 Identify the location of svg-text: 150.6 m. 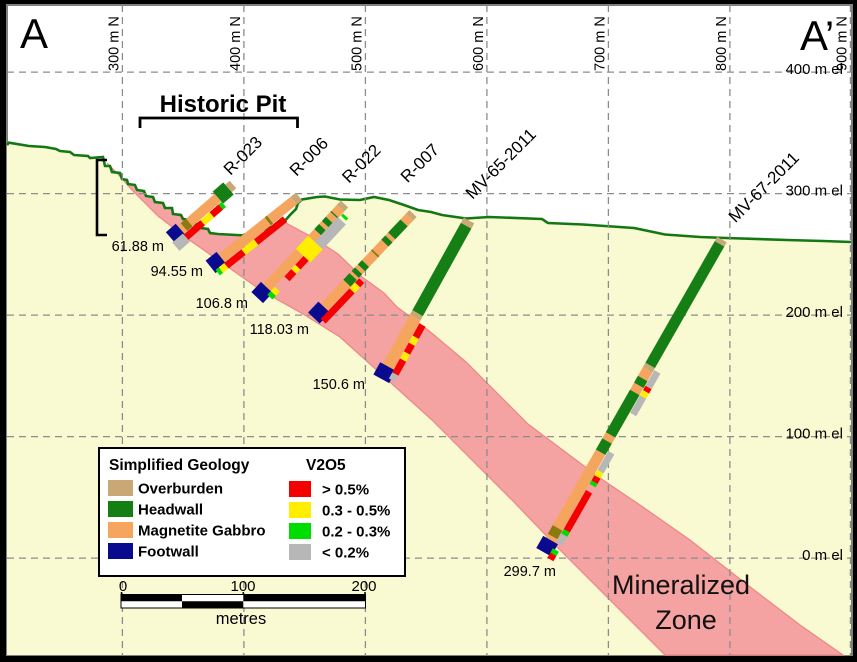
(339, 385).